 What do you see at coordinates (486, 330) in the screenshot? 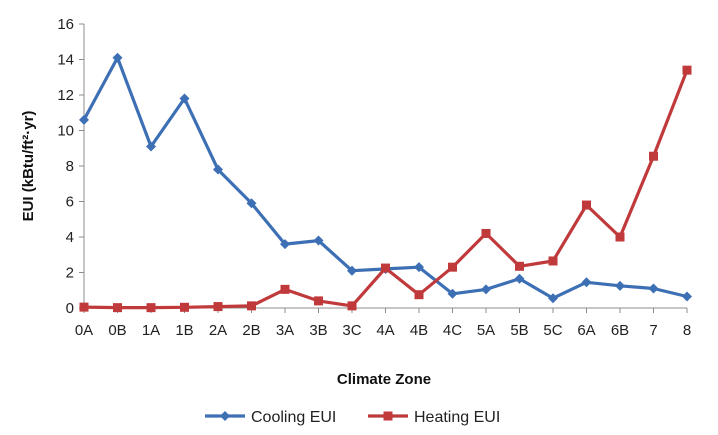
I see `x-tick-label: 5A` at bounding box center [486, 330].